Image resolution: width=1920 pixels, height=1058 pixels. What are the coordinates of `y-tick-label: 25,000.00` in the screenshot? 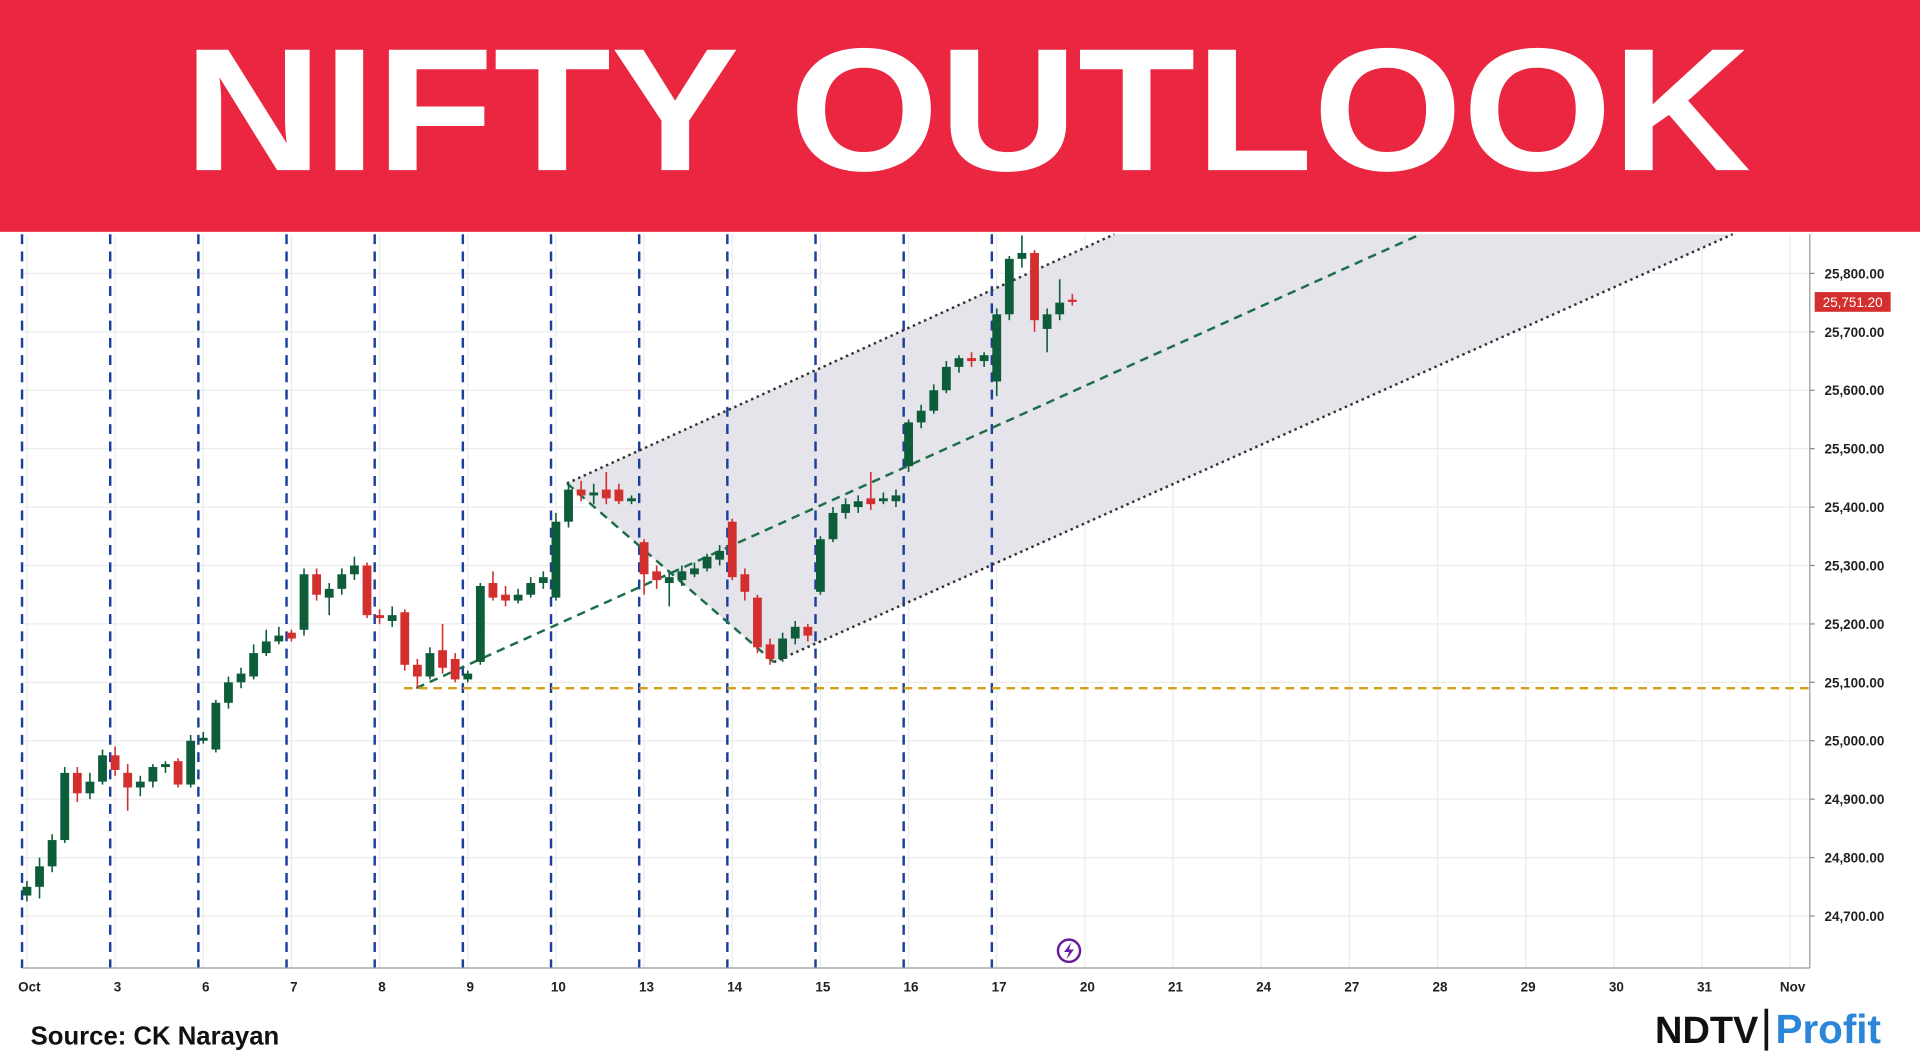 It's located at (1854, 741).